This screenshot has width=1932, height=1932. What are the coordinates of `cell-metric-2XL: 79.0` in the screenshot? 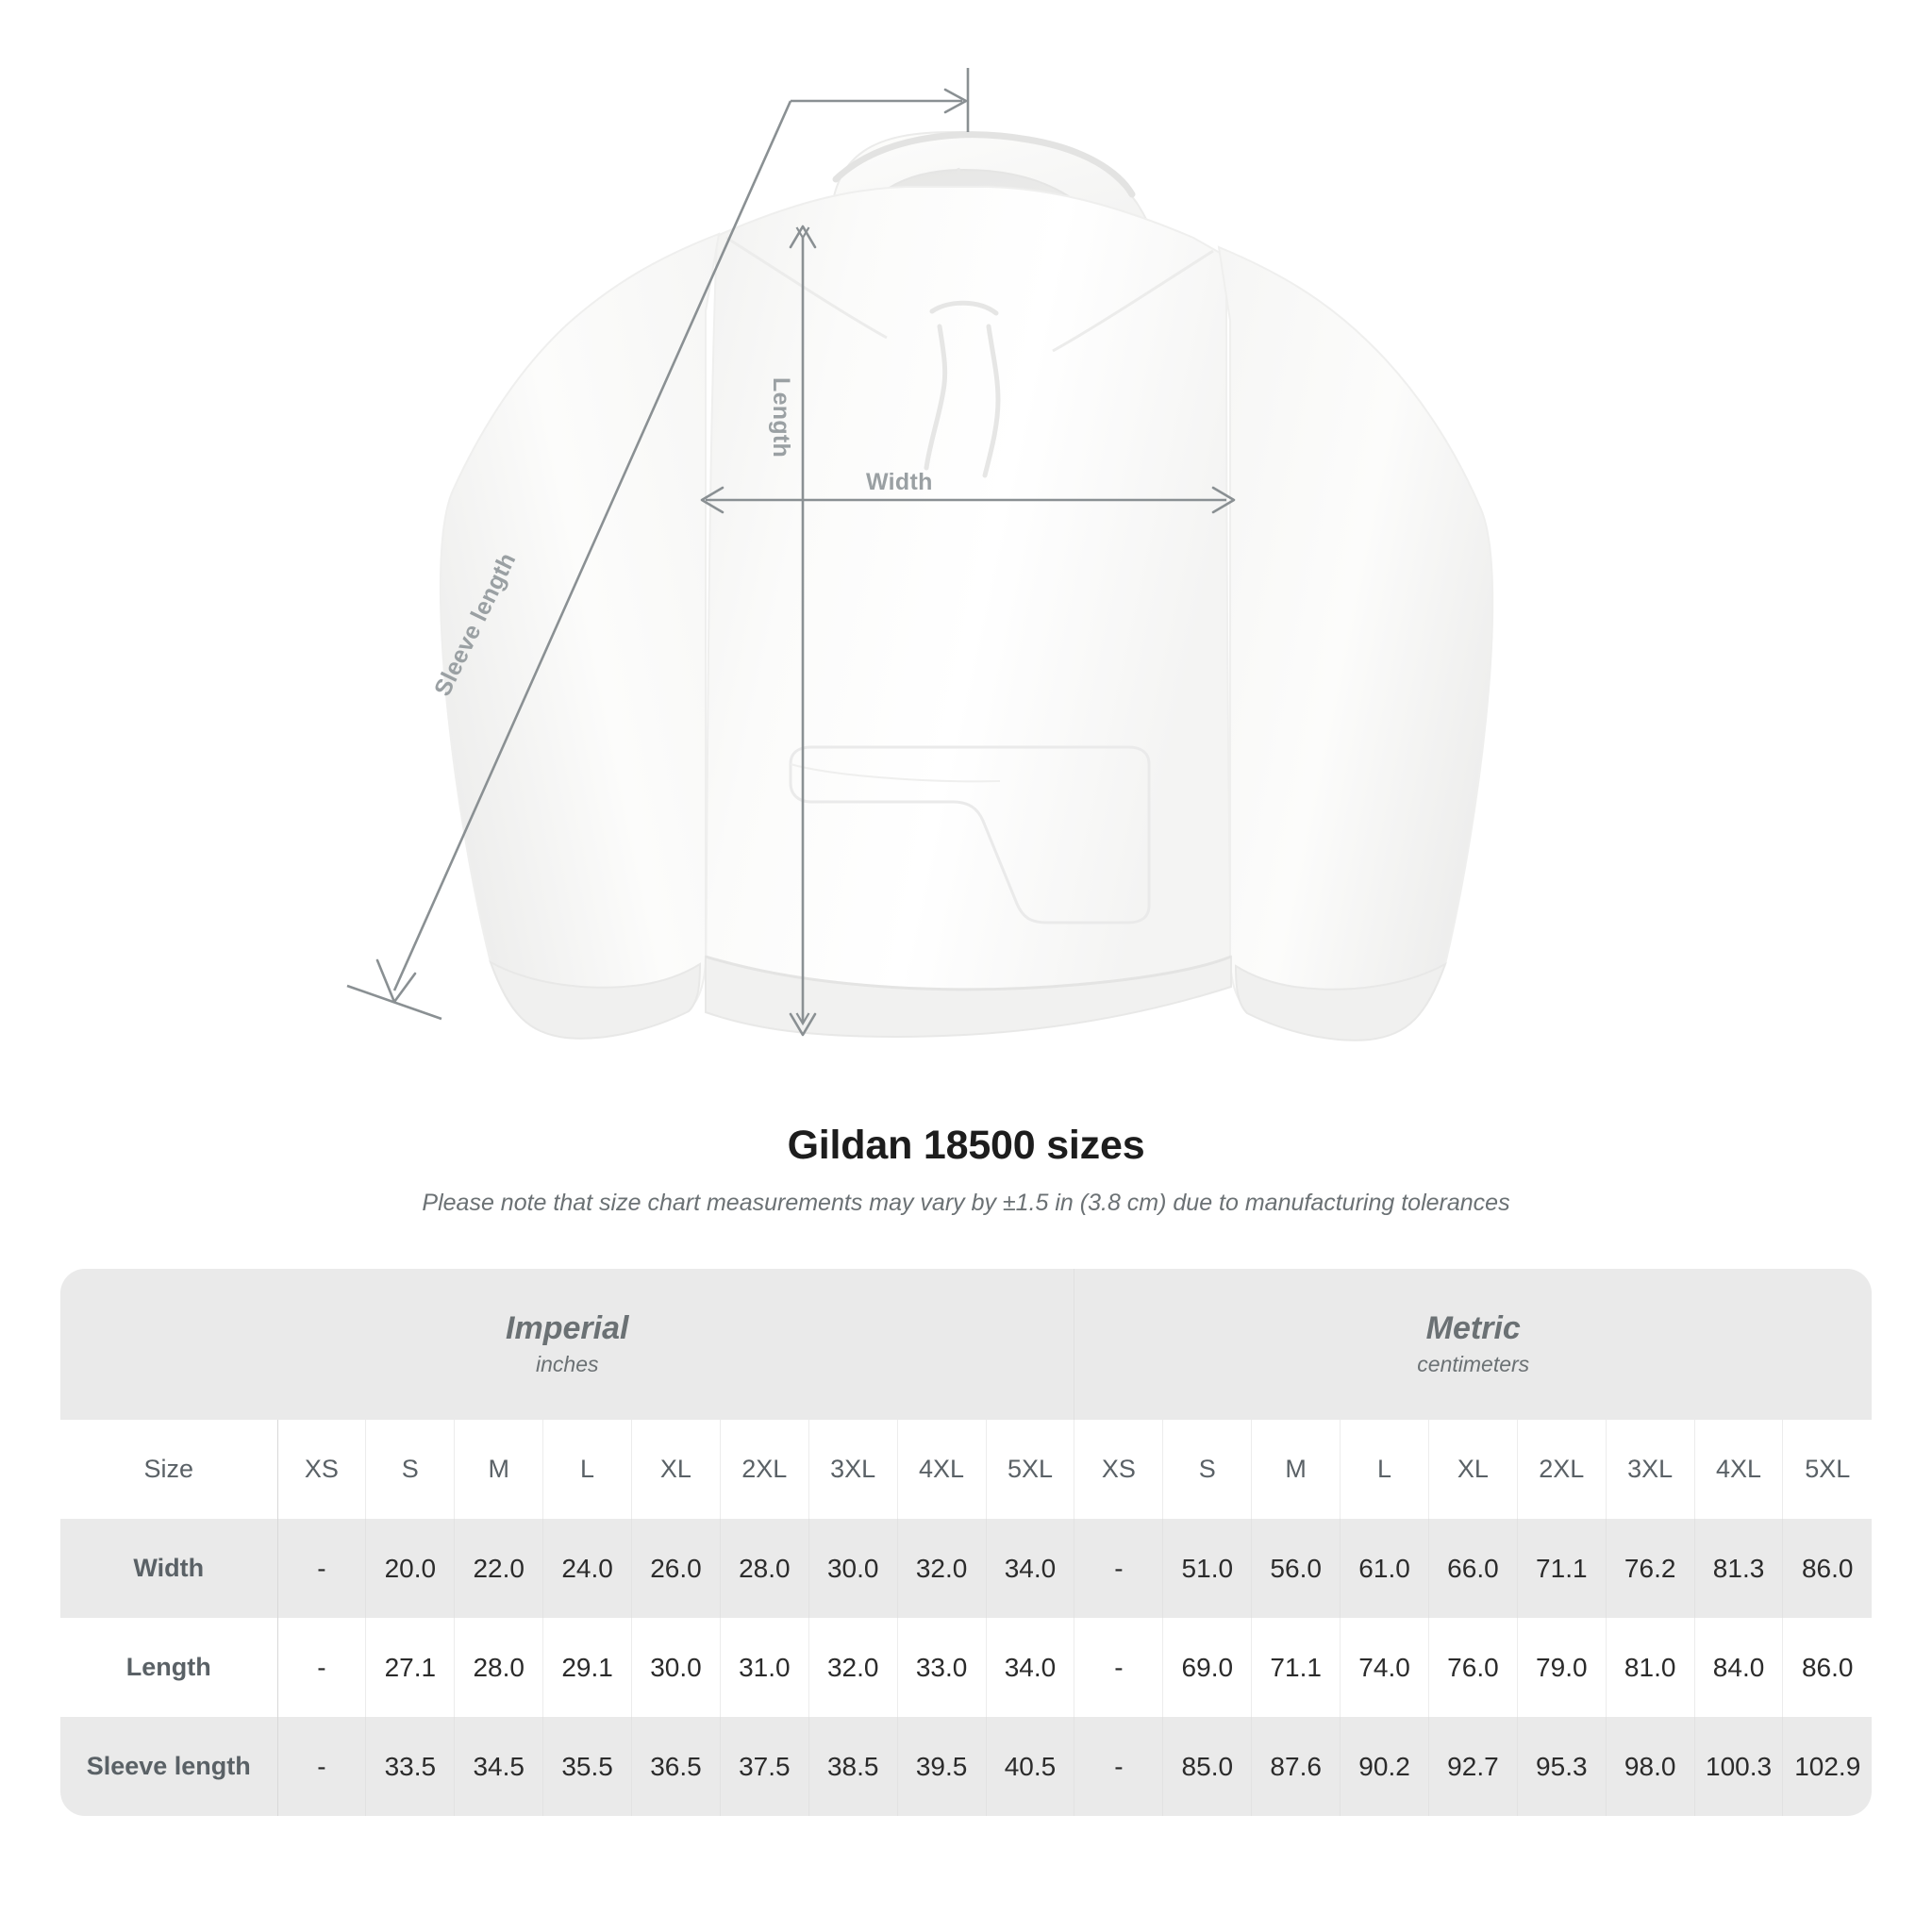 It's located at (1562, 1667).